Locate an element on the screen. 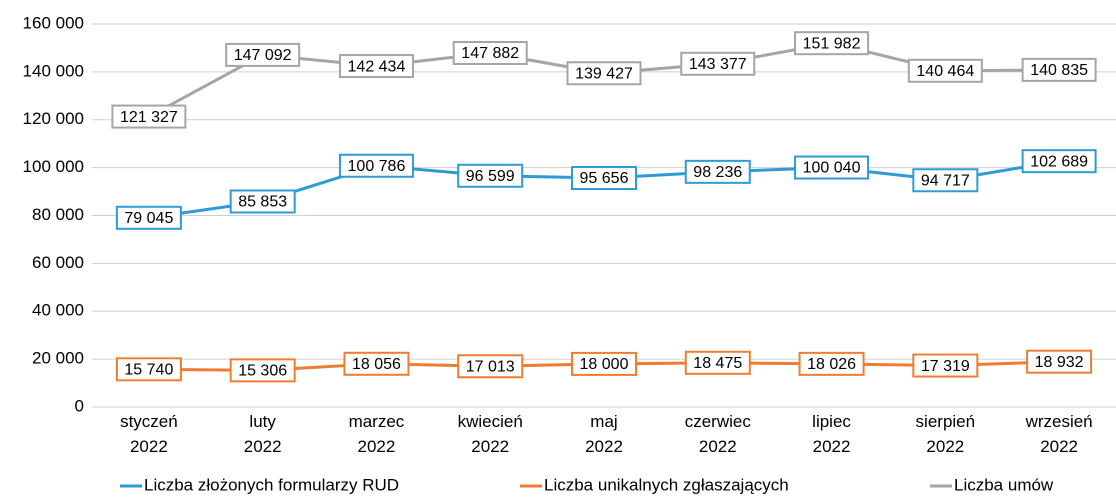 The width and height of the screenshot is (1116, 497). data-label-text: 17 013 is located at coordinates (490, 366).